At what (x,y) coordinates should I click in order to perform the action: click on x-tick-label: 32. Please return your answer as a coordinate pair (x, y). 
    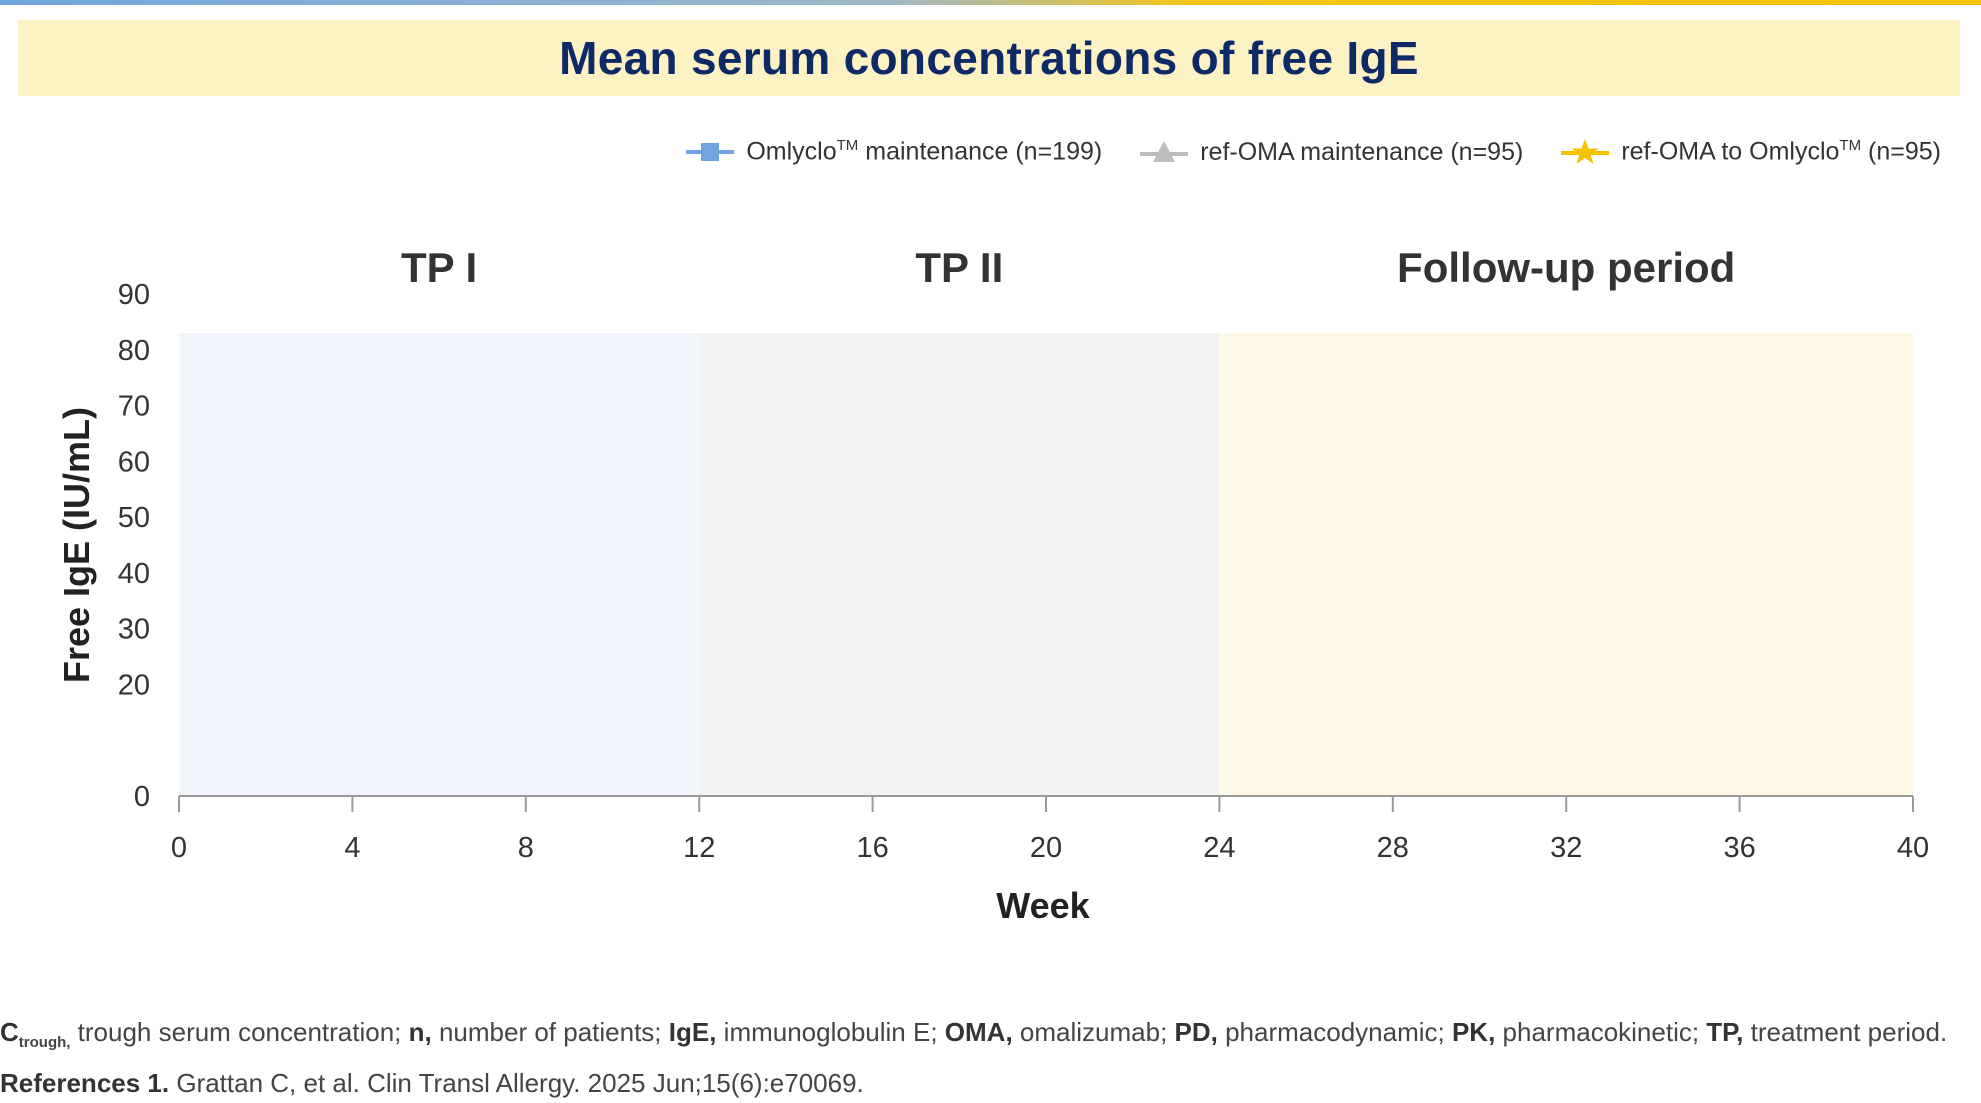
    Looking at the image, I should click on (1566, 848).